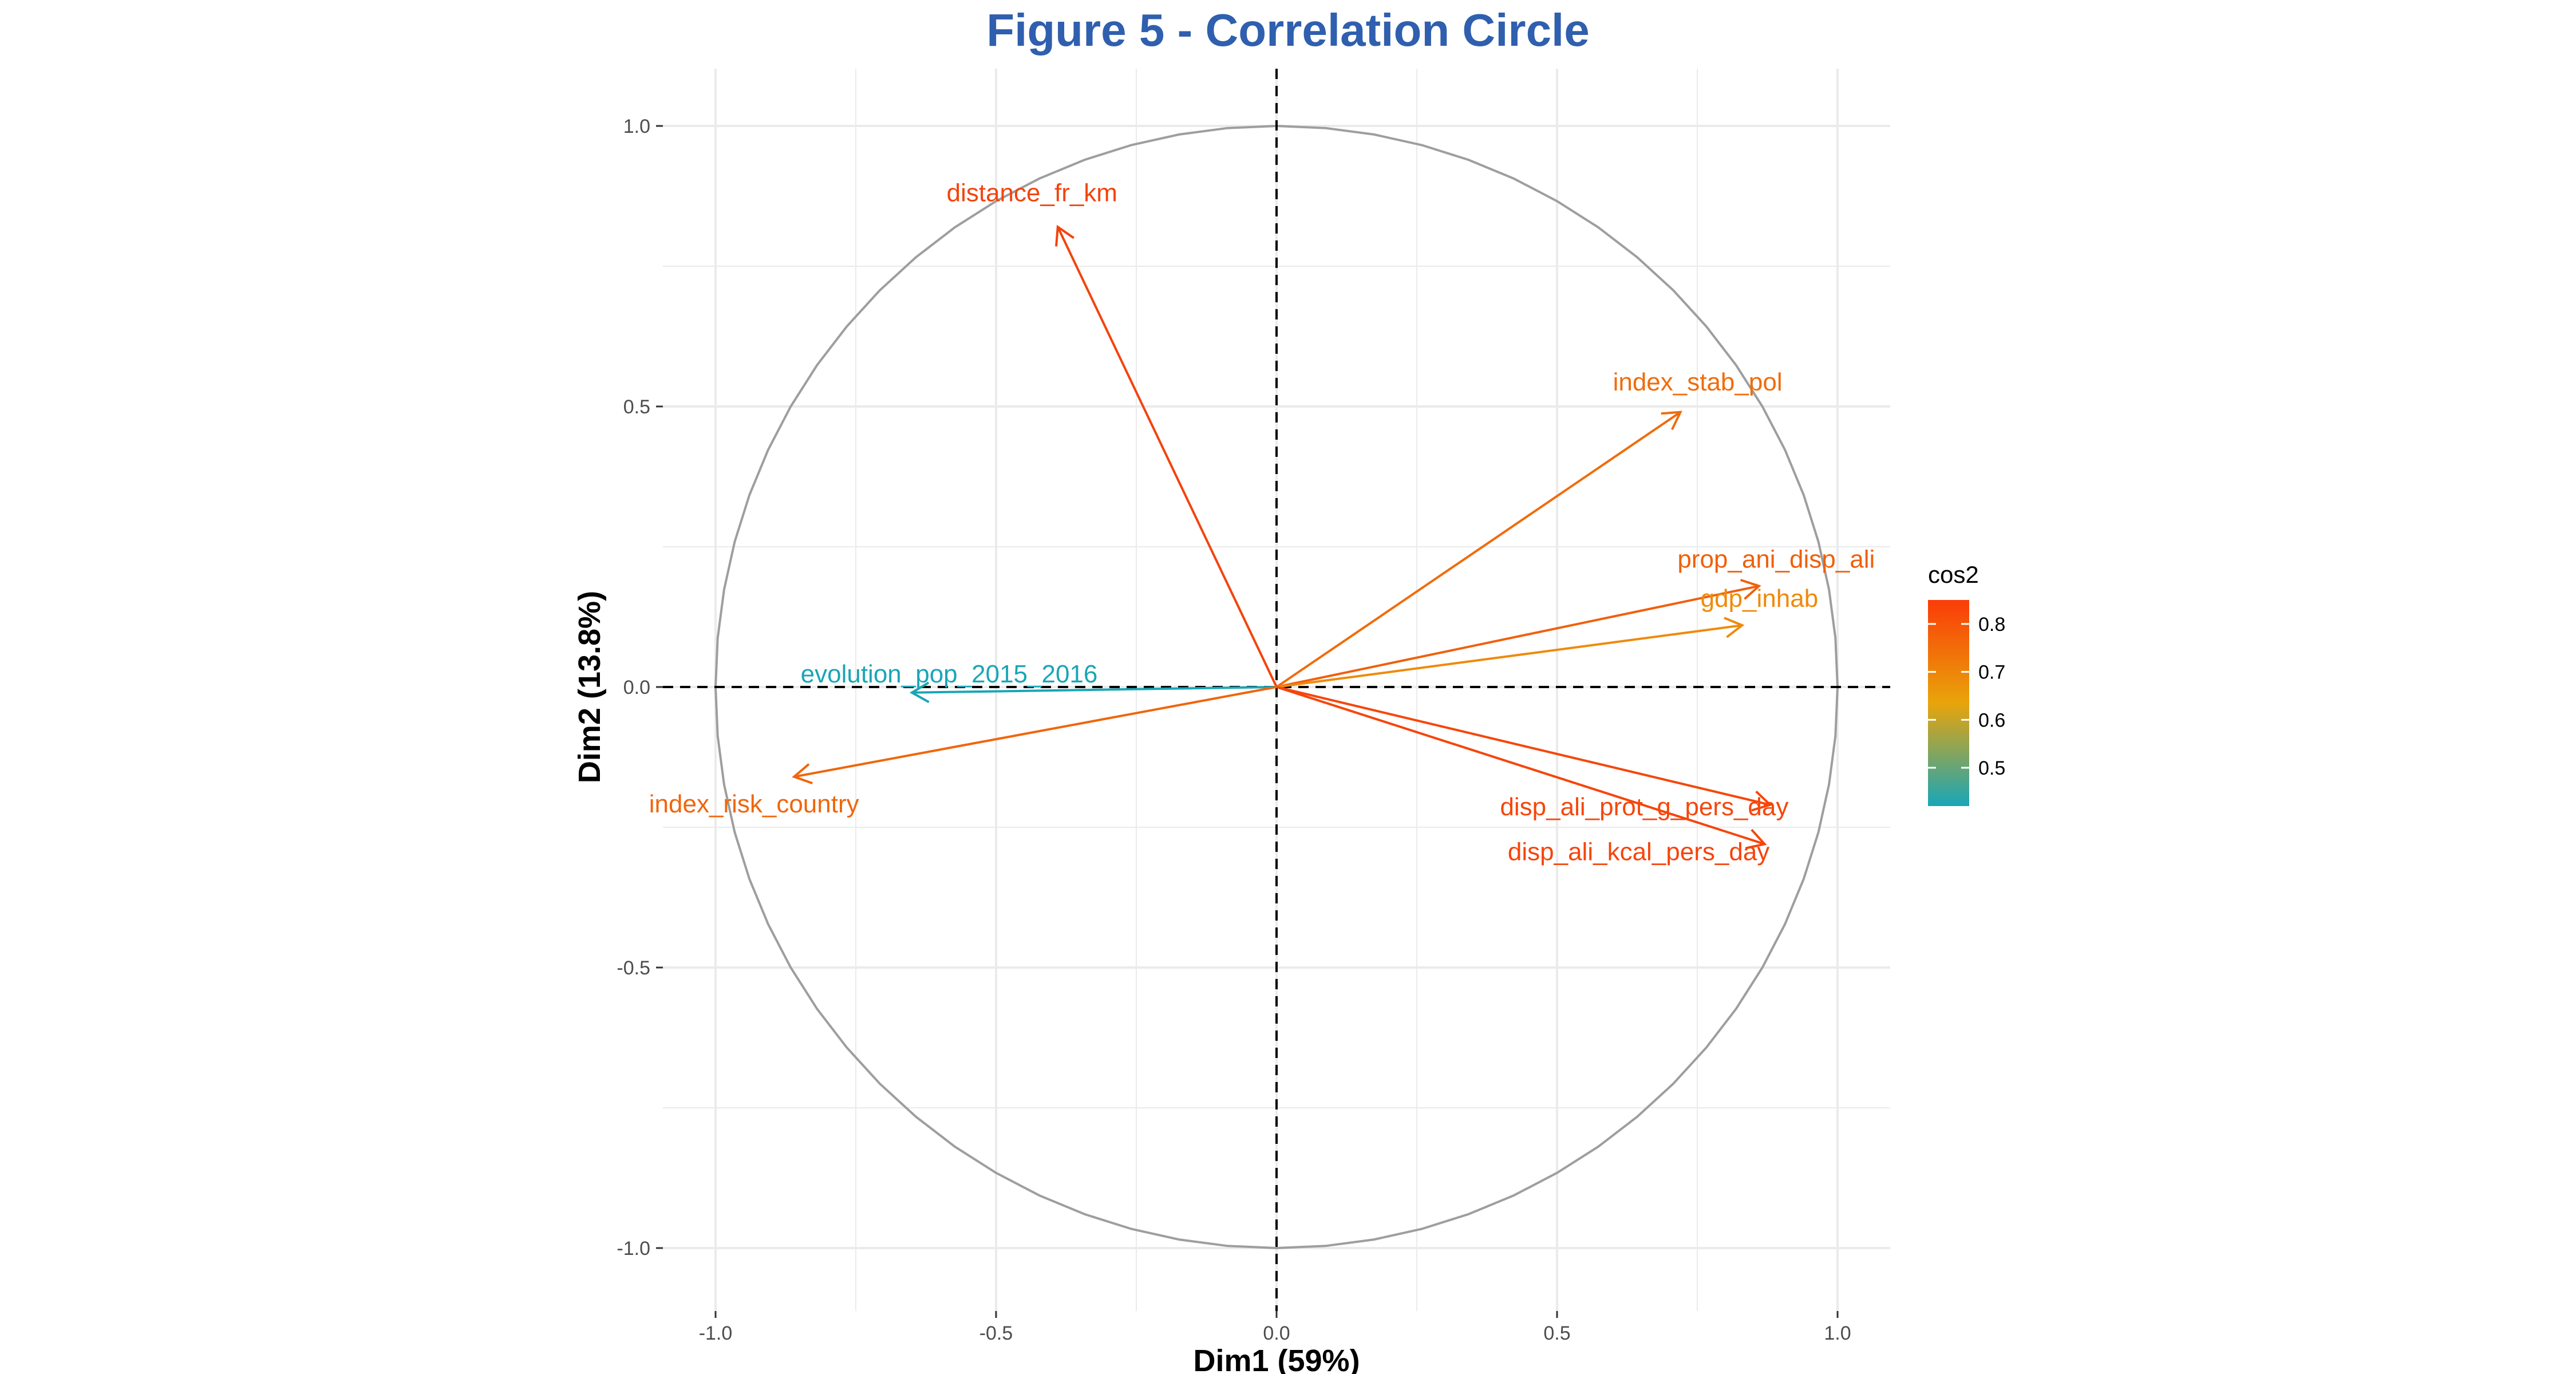 The image size is (2576, 1374). I want to click on colorbar-tick-label: 0.5, so click(1991, 768).